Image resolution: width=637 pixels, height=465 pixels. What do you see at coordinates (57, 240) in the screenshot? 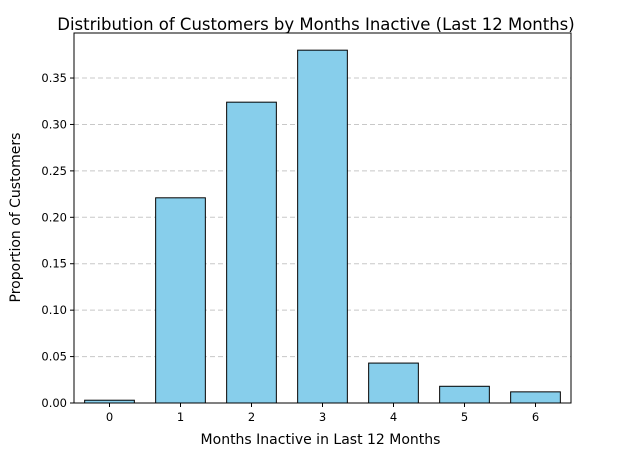
I see `y-axis-ticks: 0.00 0.05 0.10 0.15 0.20 0.25 0.30 0.35` at bounding box center [57, 240].